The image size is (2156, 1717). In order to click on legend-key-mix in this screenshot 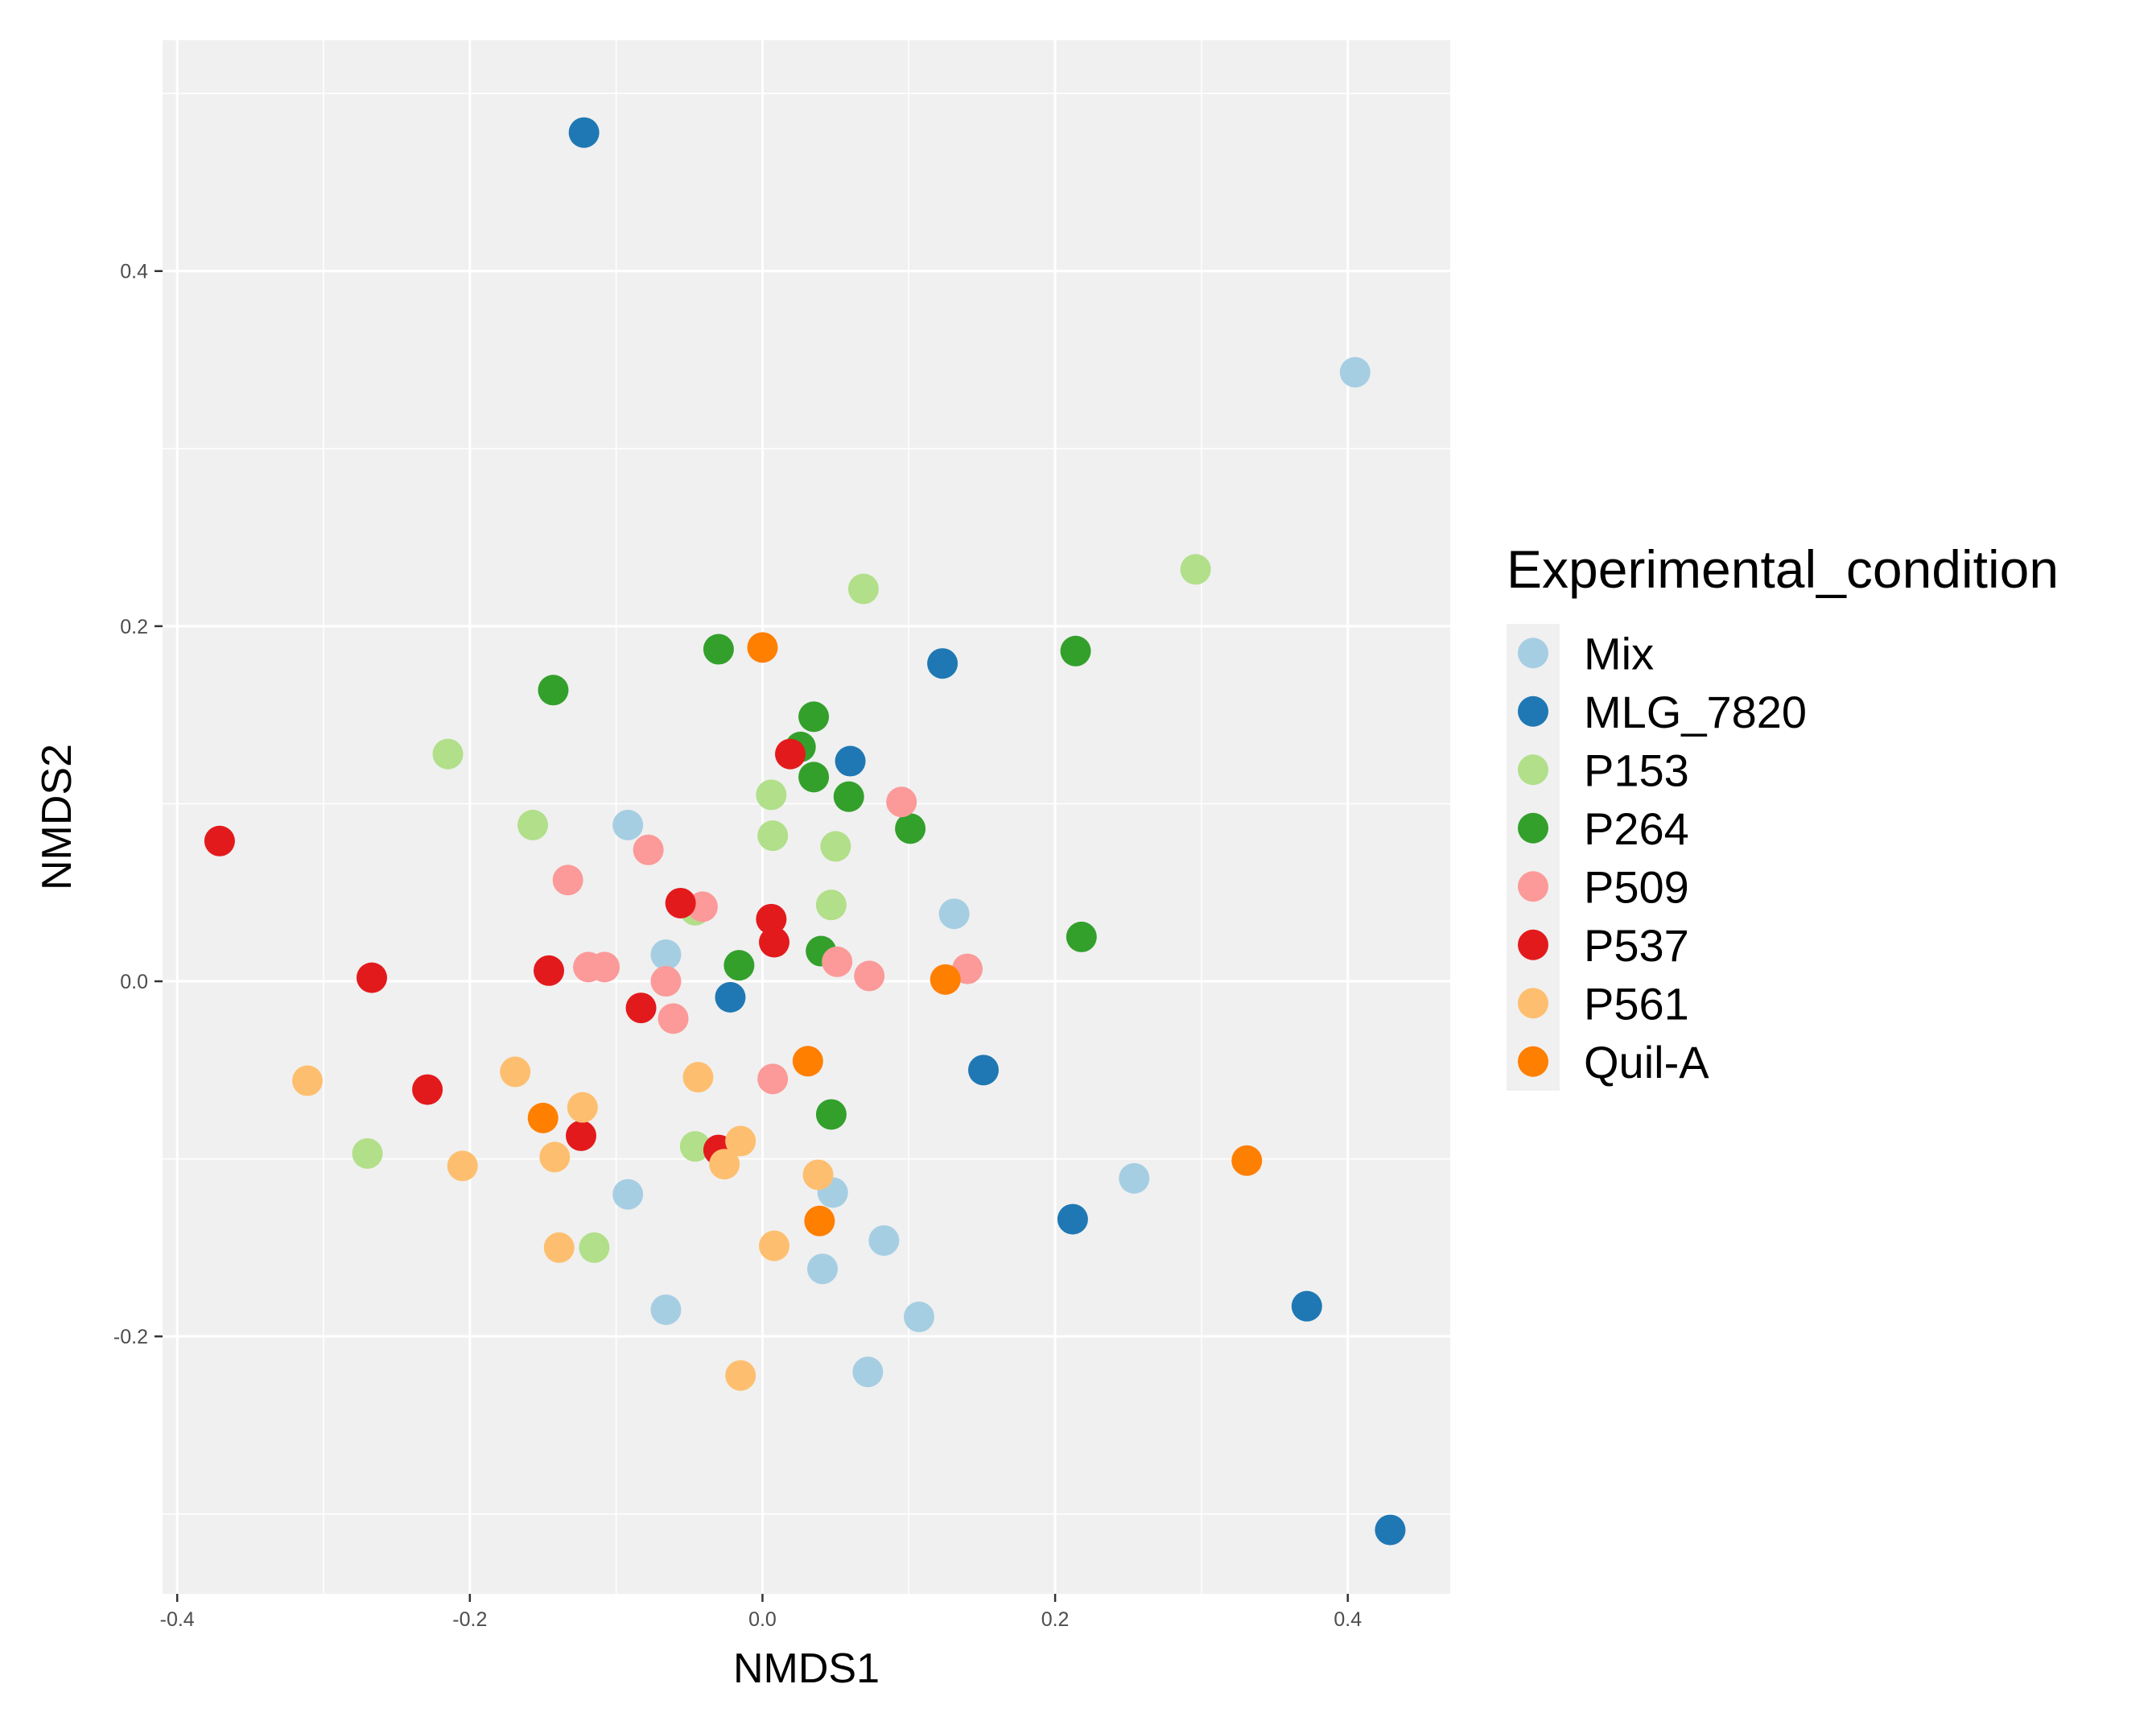, I will do `click(1533, 653)`.